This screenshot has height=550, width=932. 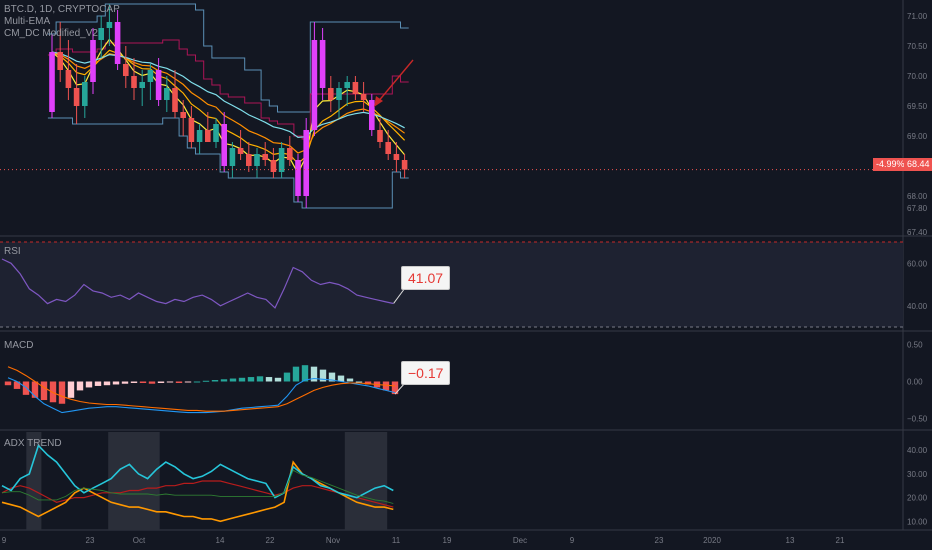 I want to click on macd-legend: MACD, so click(x=18, y=346).